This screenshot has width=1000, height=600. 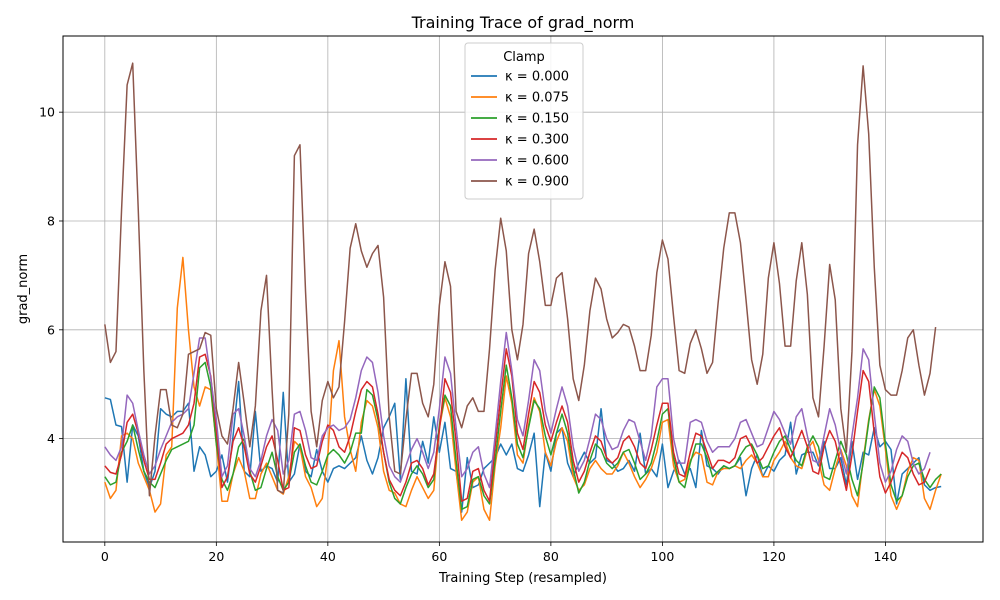 What do you see at coordinates (662, 556) in the screenshot?
I see `x-tick-label: 100` at bounding box center [662, 556].